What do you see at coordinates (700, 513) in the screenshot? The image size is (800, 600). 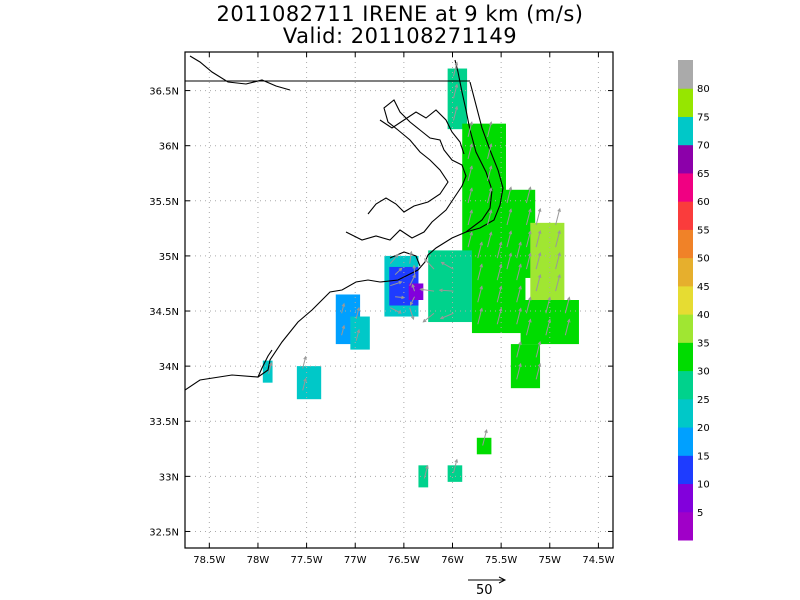 I see `colorbar-label: 5` at bounding box center [700, 513].